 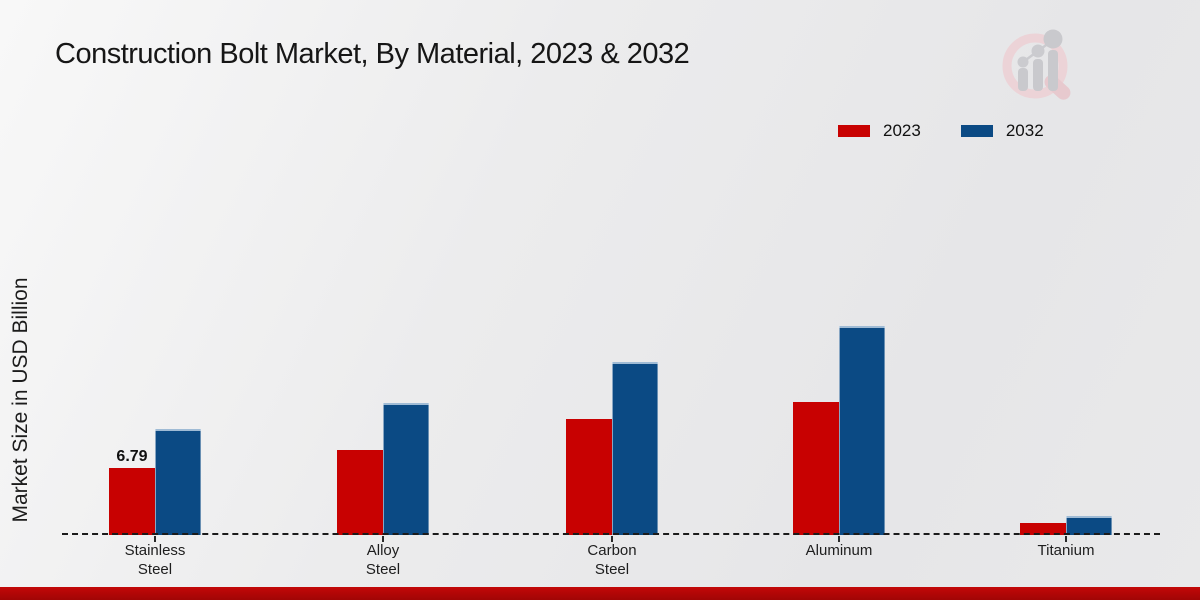 I want to click on legend-label-2023: 2023, so click(x=902, y=130).